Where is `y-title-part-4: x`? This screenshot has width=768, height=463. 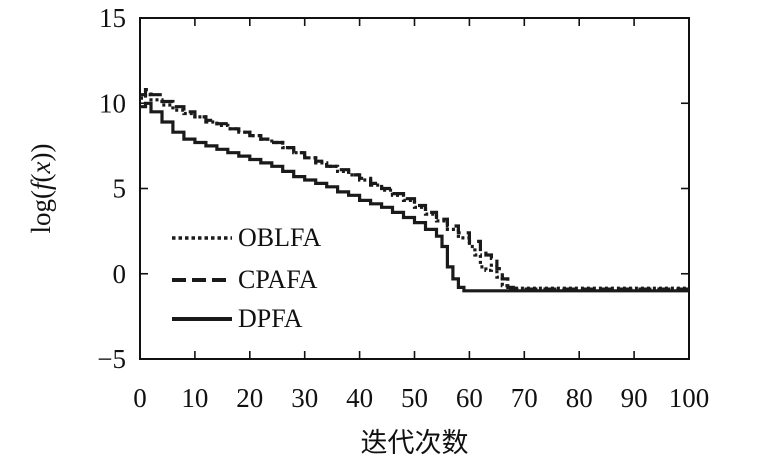
y-title-part-4: x is located at coordinates (41, 167).